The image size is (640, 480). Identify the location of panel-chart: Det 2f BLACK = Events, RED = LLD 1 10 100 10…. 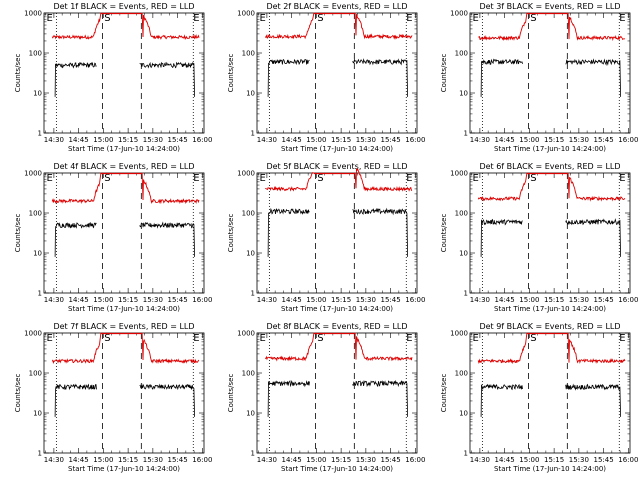
(326, 77).